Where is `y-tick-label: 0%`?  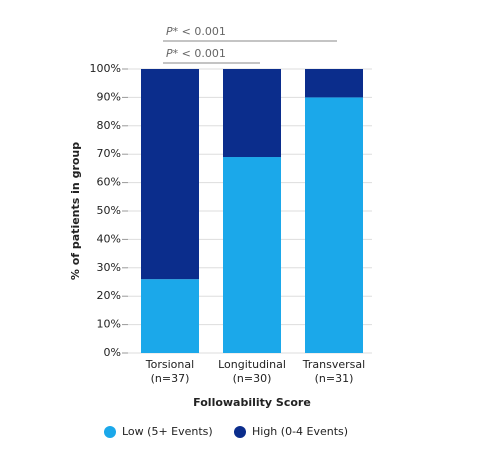
y-tick-label: 0% is located at coordinates (112, 352).